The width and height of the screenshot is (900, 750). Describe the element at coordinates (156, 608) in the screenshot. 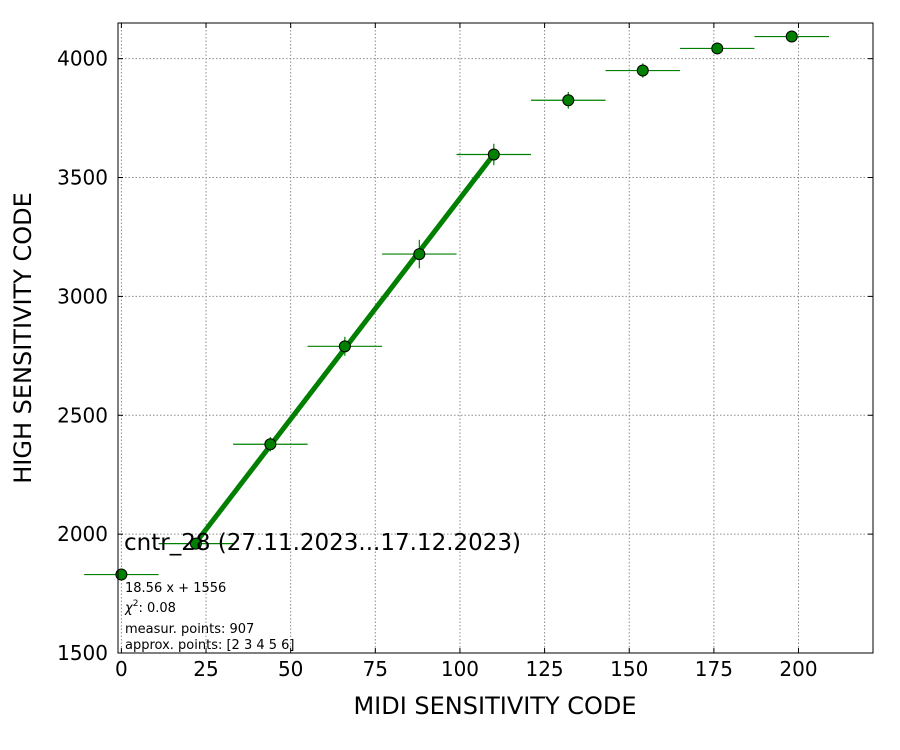

I see `chi-value: : 0.08` at that location.